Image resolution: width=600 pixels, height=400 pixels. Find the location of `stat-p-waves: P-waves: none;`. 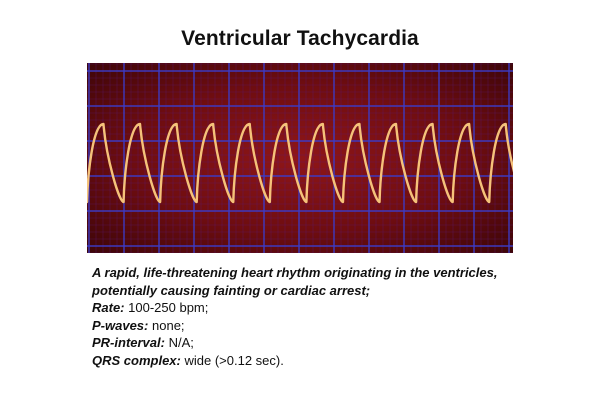

stat-p-waves: P-waves: none; is located at coordinates (322, 326).